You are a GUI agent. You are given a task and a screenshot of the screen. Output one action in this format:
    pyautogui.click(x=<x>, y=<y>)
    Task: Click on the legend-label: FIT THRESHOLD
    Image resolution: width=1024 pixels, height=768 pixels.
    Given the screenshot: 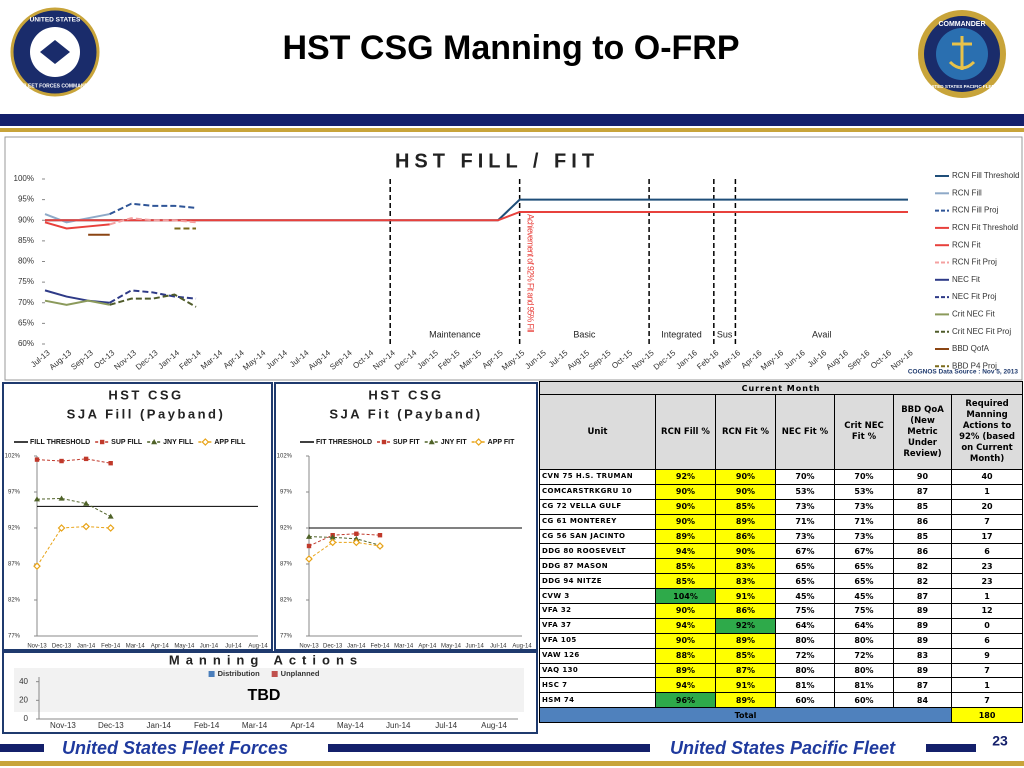 What is the action you would take?
    pyautogui.click(x=344, y=442)
    